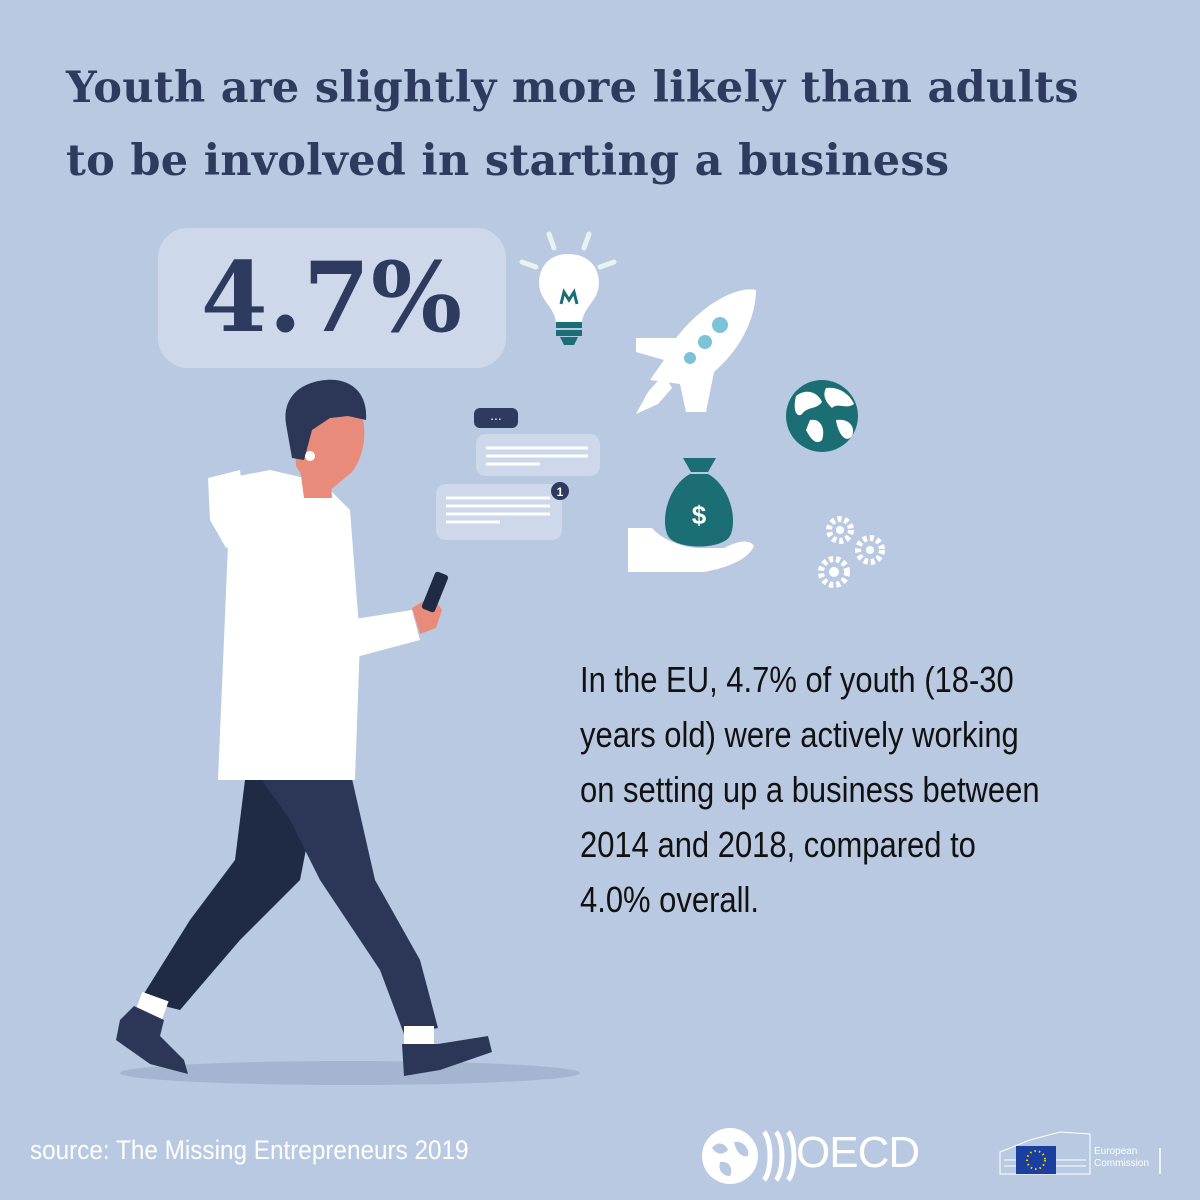 This screenshot has height=1200, width=1200. I want to click on stat-value: 4.7%, so click(332, 297).